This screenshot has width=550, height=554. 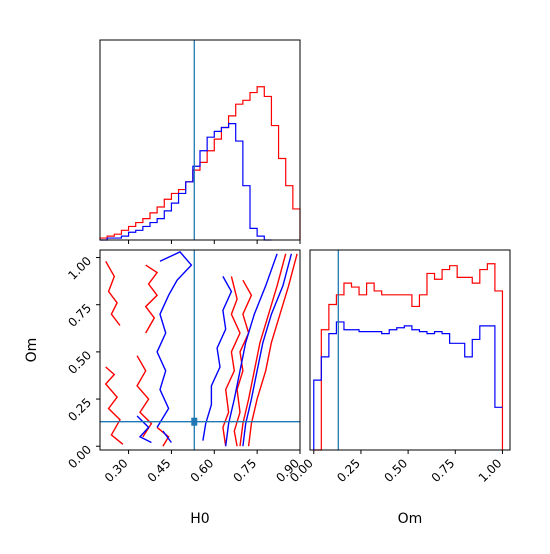 I want to click on joint-ytick-label-5: 1.00, so click(x=79, y=268).